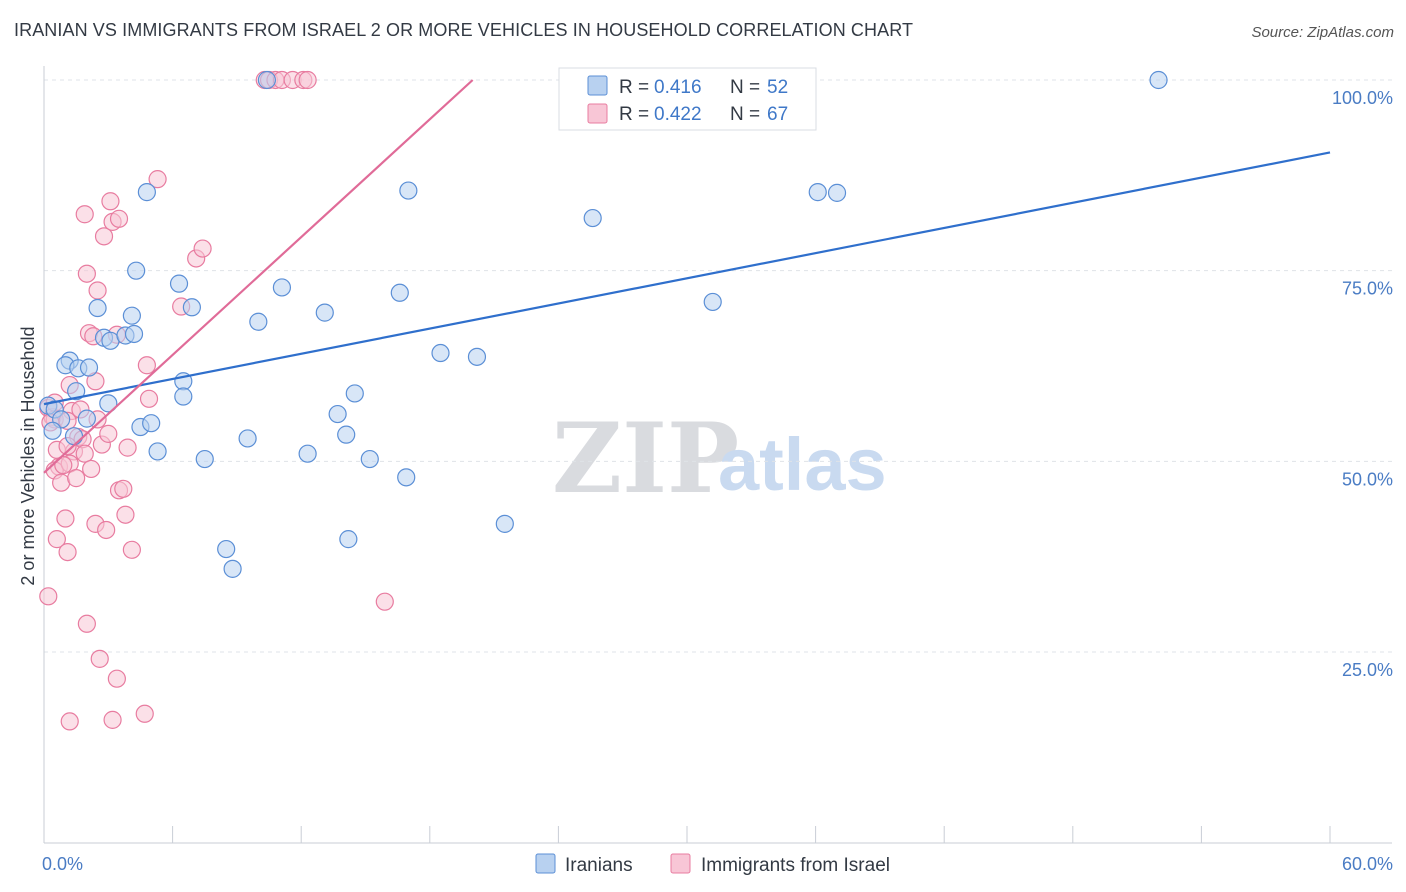  What do you see at coordinates (678, 87) in the screenshot?
I see `legend-r-value-iranians: 0.416` at bounding box center [678, 87].